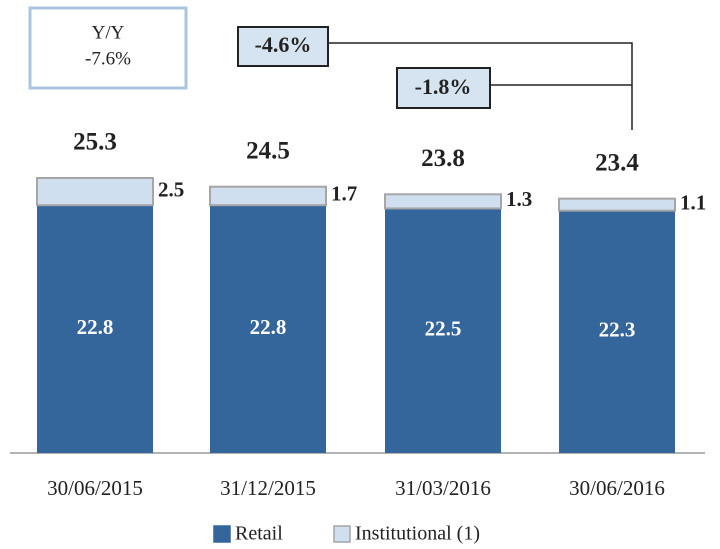 The width and height of the screenshot is (720, 549). I want to click on yy-box, so click(108, 48).